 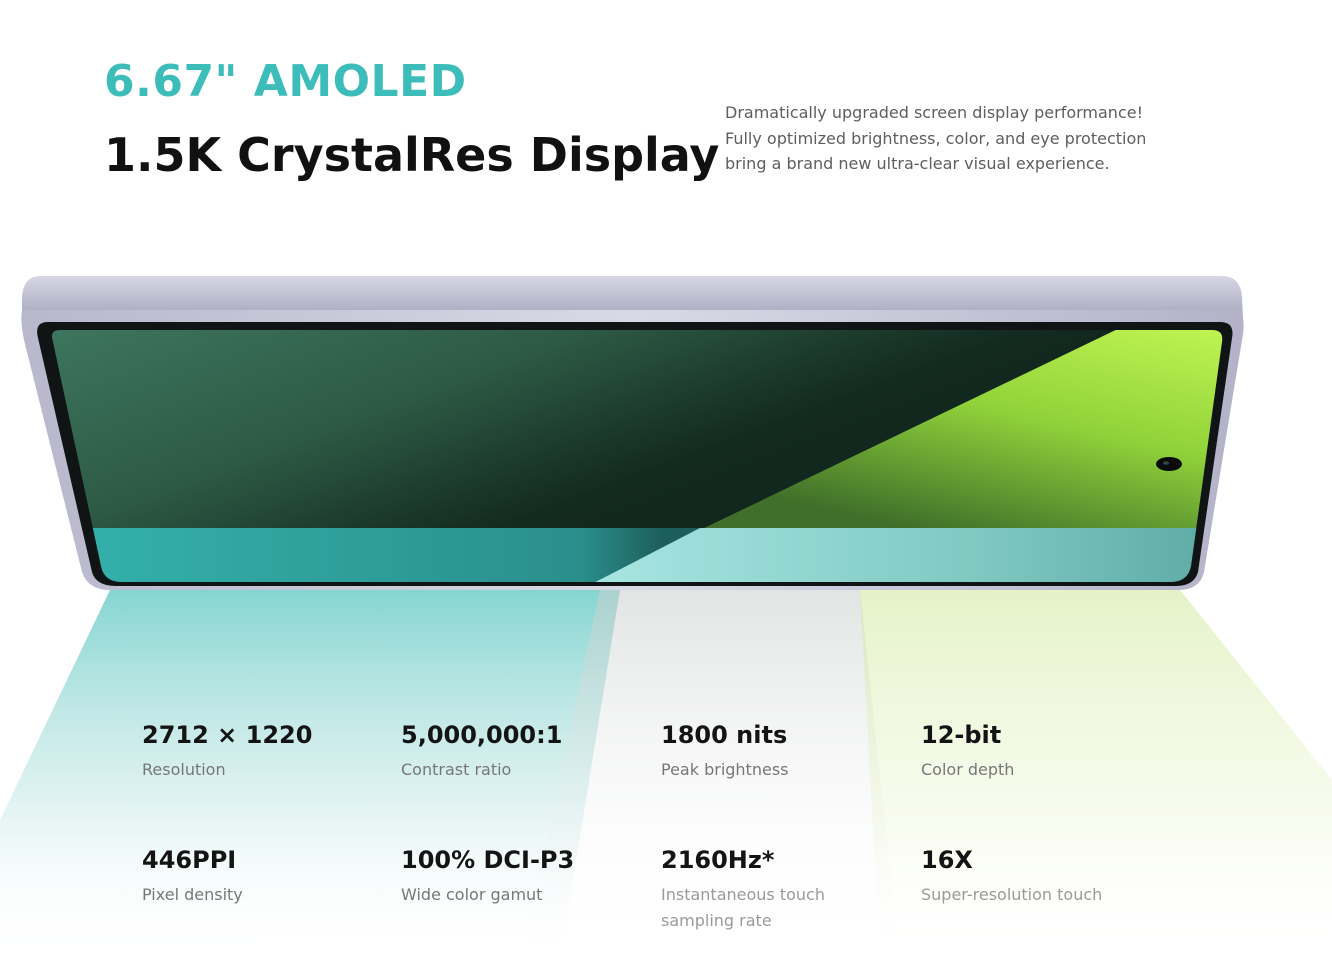 What do you see at coordinates (412, 155) in the screenshot?
I see `page-title: 1.5K CrystalRes Display` at bounding box center [412, 155].